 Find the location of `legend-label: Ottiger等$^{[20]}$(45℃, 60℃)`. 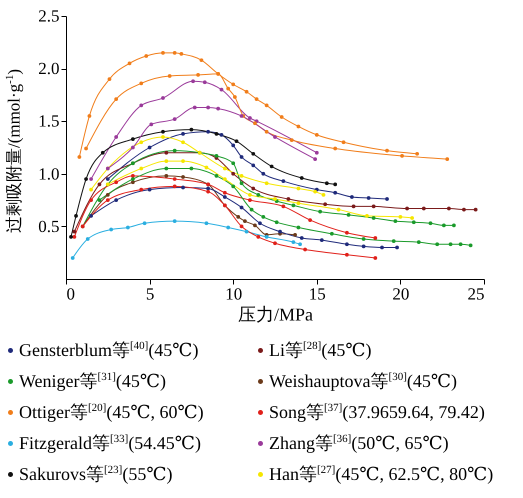

legend-label: Ottiger等$^{[20]}$(45℃, 60℃) is located at coordinates (111, 412).